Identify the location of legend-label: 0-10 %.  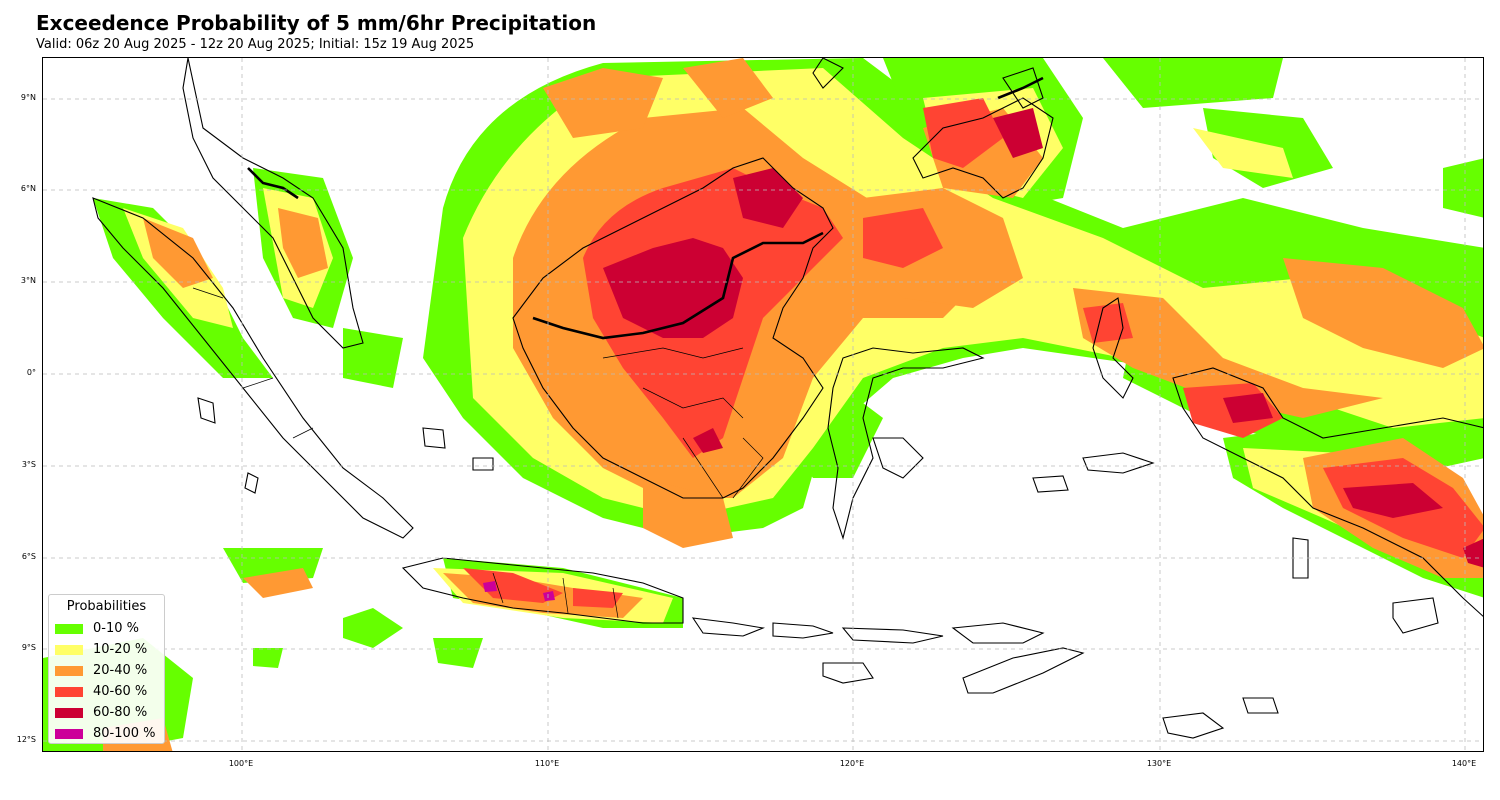
(116, 628).